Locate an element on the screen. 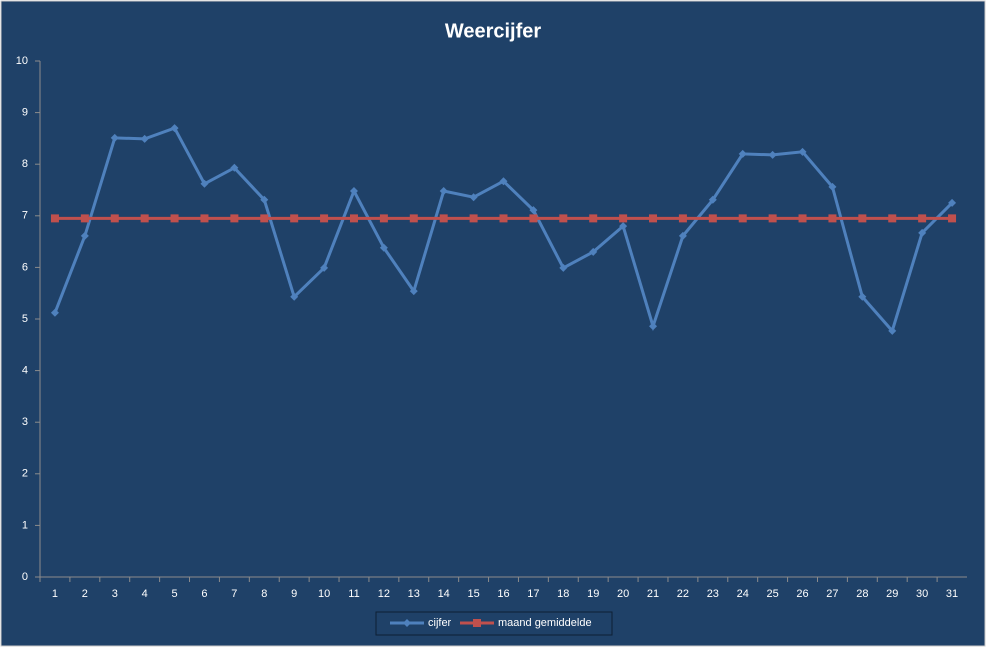 Image resolution: width=987 pixels, height=648 pixels. x-tick-label: 17 is located at coordinates (533, 594).